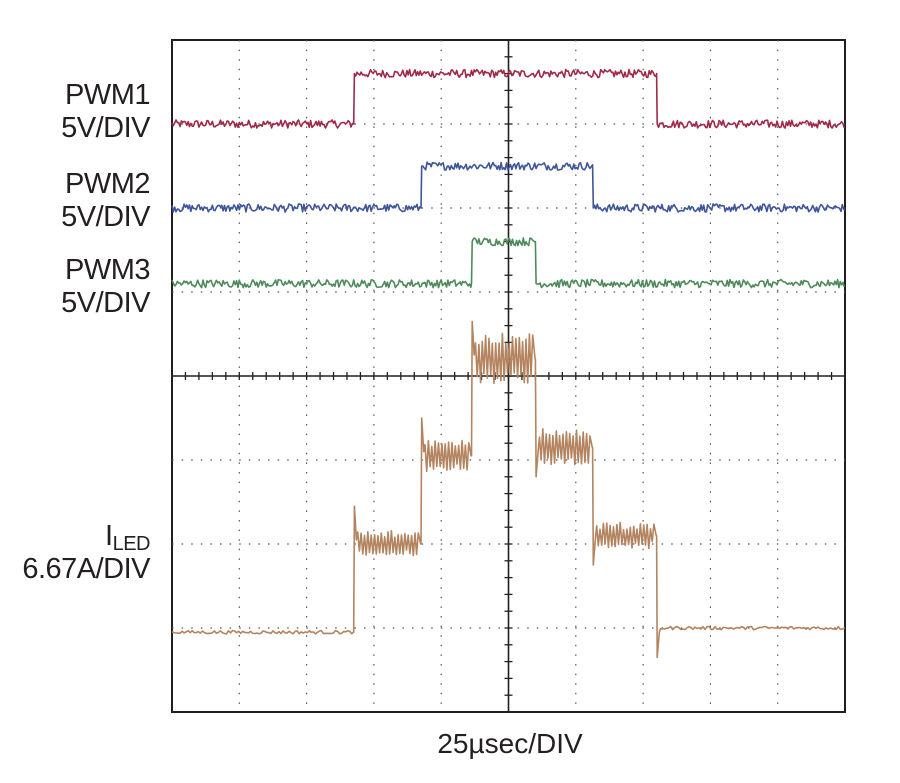  What do you see at coordinates (508, 263) in the screenshot?
I see `trace-pwm3` at bounding box center [508, 263].